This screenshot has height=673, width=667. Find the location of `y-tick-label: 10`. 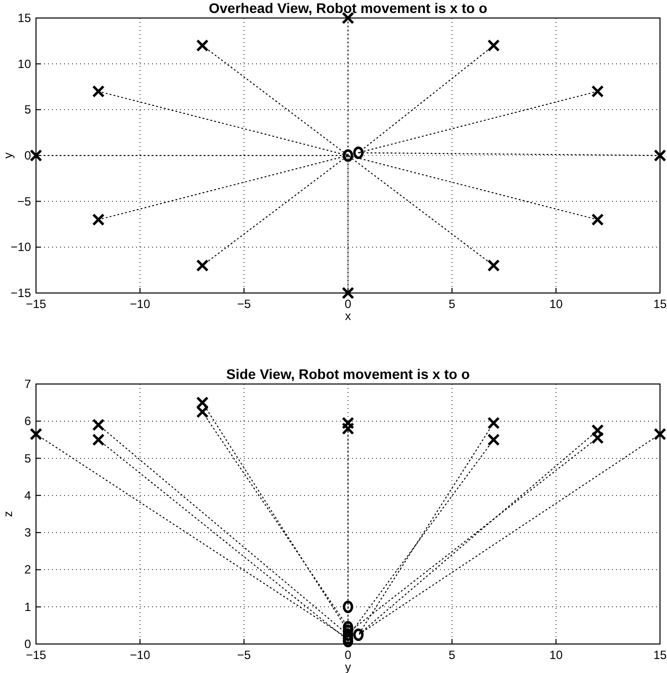

y-tick-label: 10 is located at coordinates (25, 63).